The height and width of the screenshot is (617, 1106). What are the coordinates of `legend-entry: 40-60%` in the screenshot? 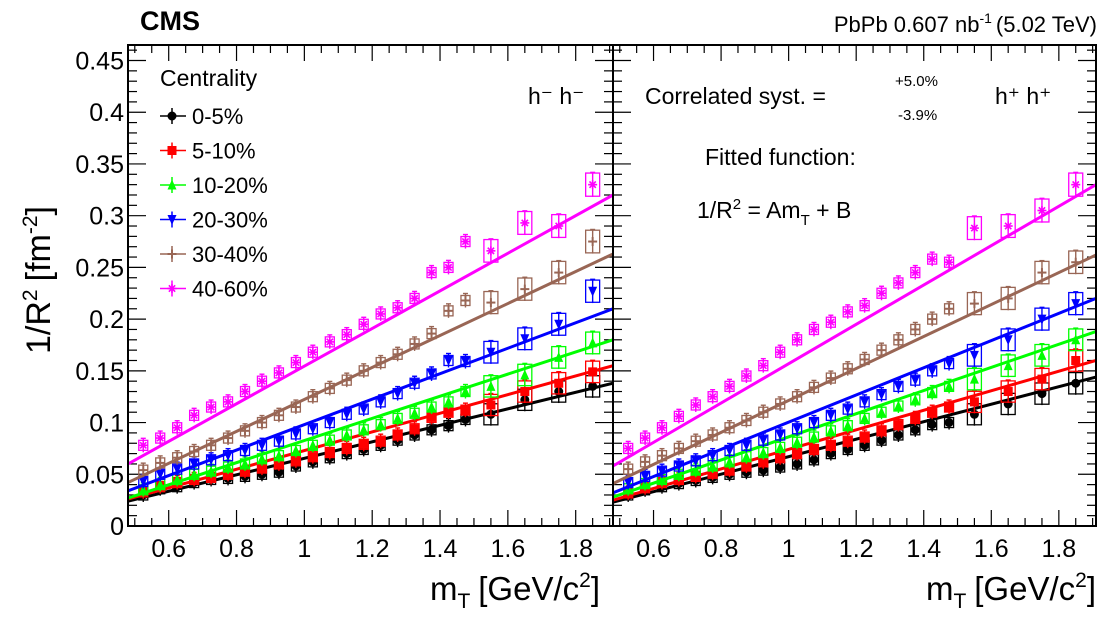 It's located at (214, 289).